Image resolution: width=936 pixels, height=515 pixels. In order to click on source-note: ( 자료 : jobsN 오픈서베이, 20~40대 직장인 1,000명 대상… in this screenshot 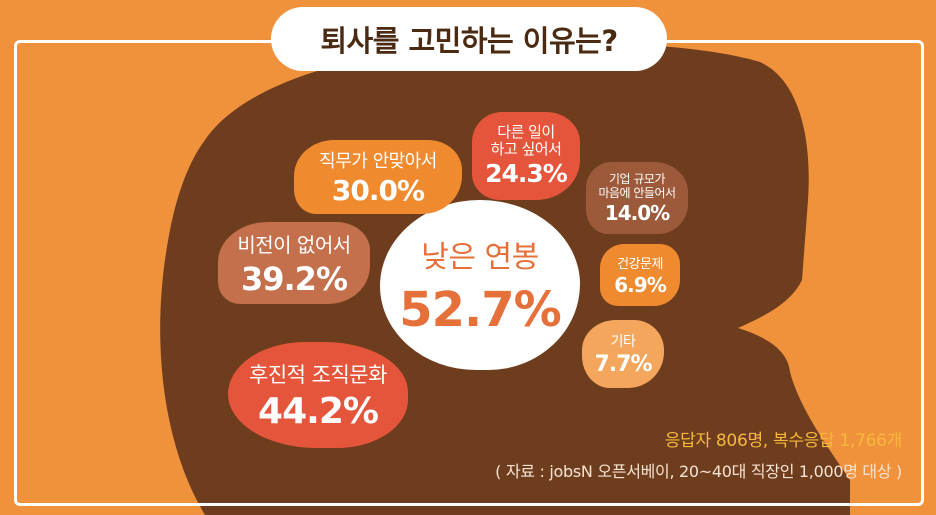, I will do `click(698, 471)`.